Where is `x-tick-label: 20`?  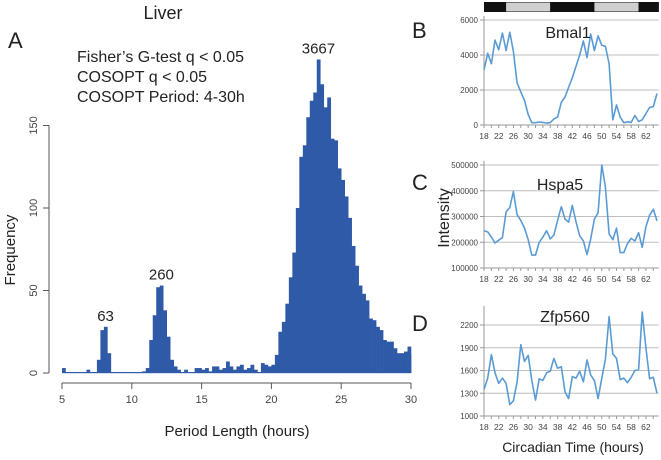
x-tick-label: 20 is located at coordinates (271, 400).